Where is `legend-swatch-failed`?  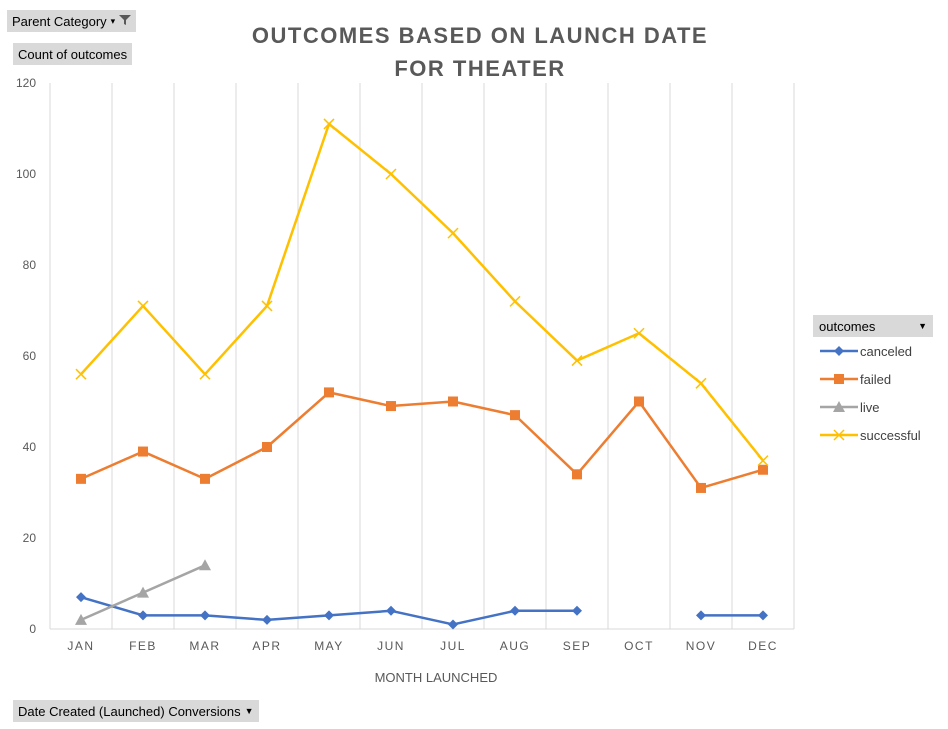 legend-swatch-failed is located at coordinates (839, 379).